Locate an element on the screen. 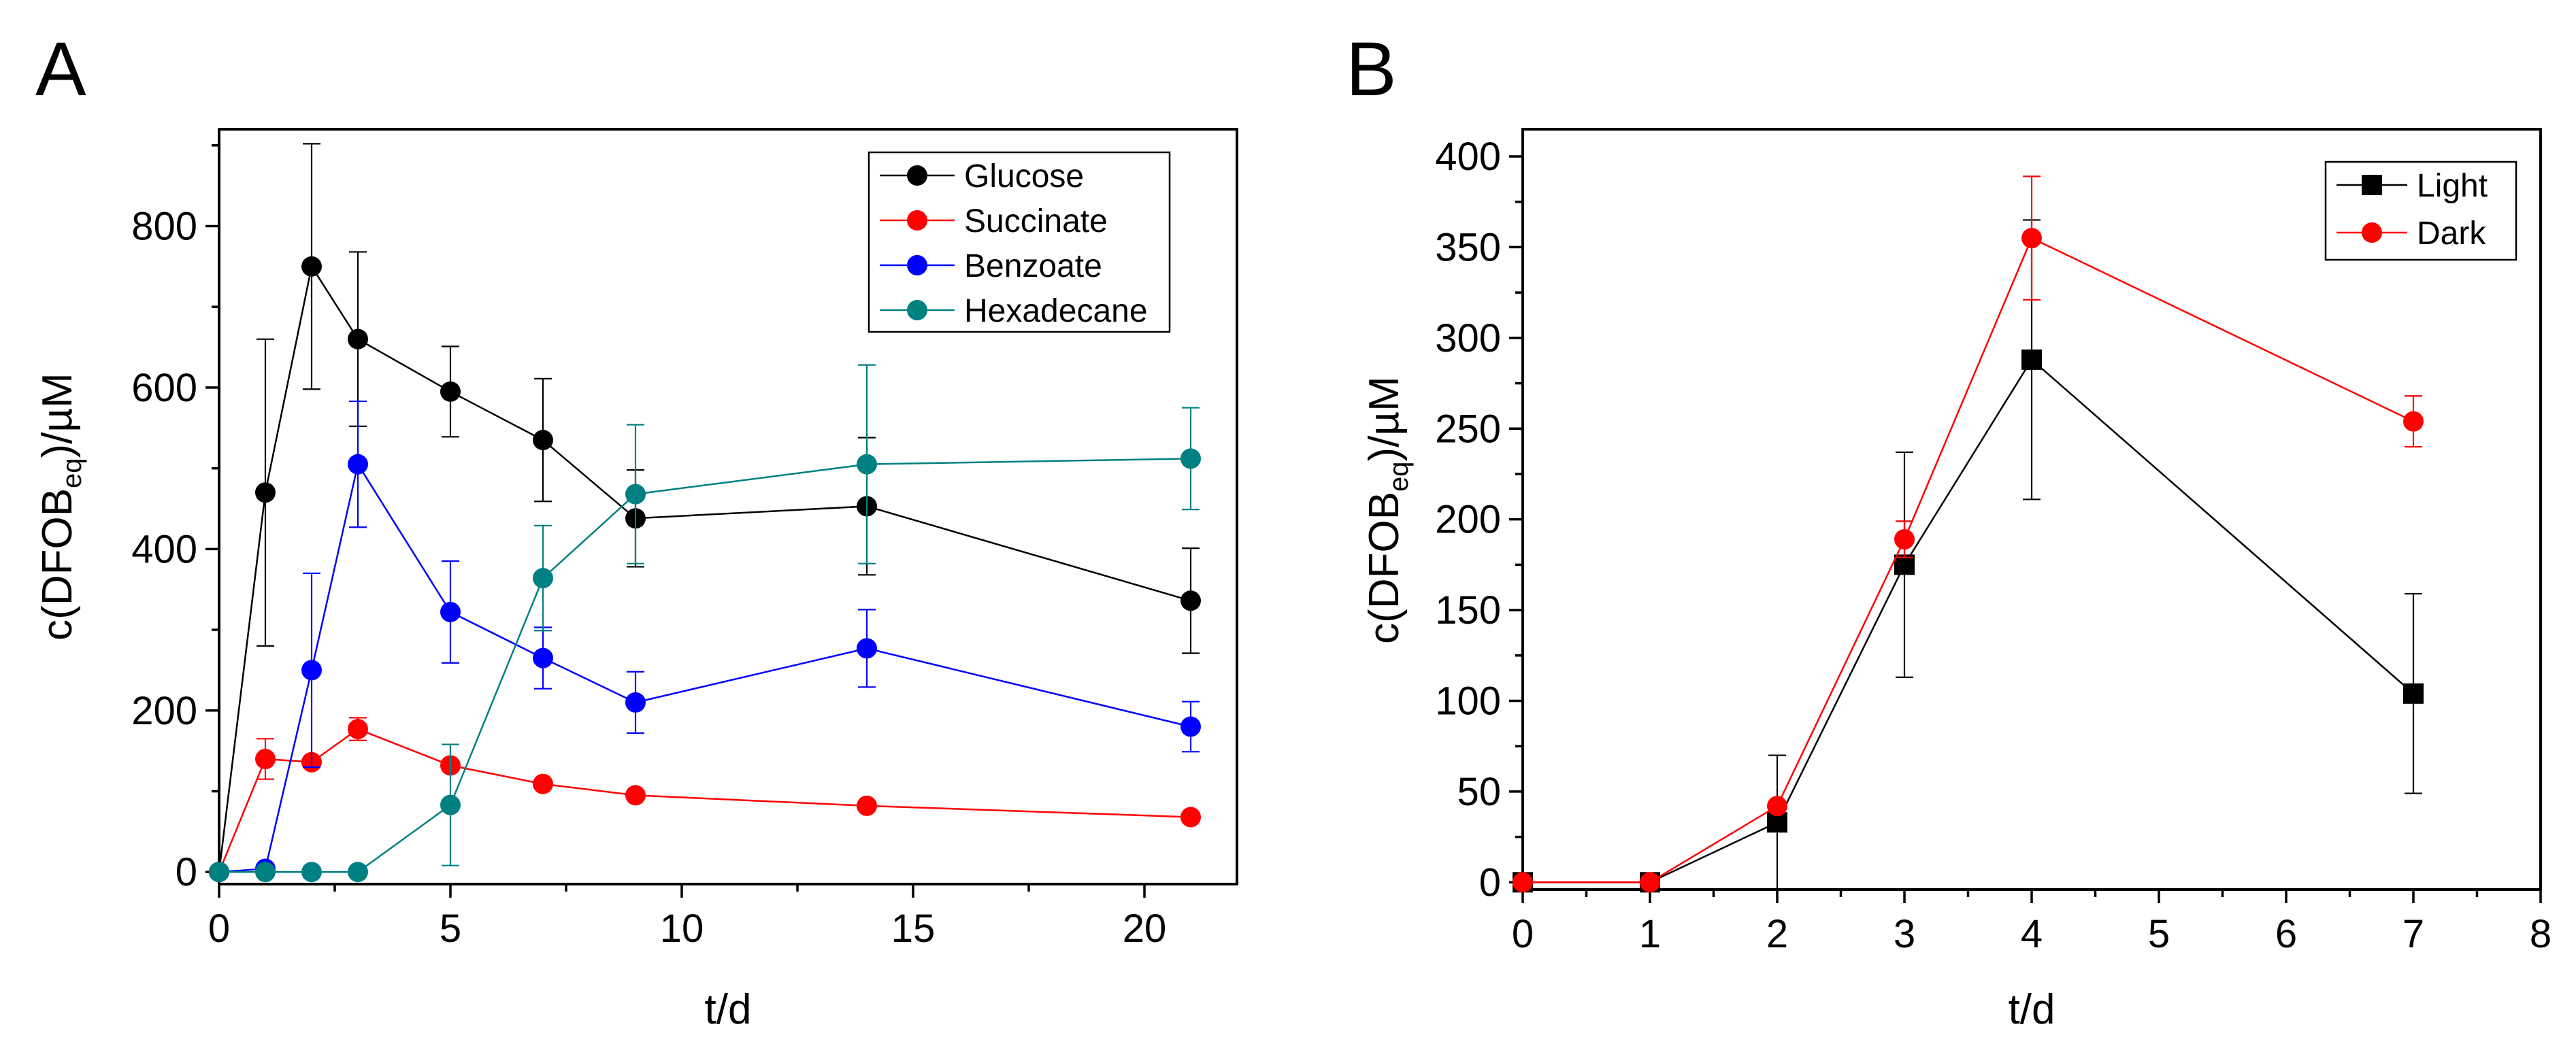 This screenshot has height=1048, width=2576. panel-a-x-label: t/d is located at coordinates (729, 1009).